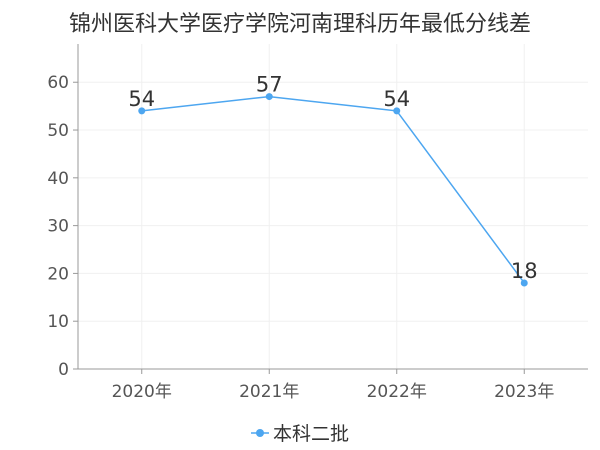  I want to click on data-label: 57, so click(269, 85).